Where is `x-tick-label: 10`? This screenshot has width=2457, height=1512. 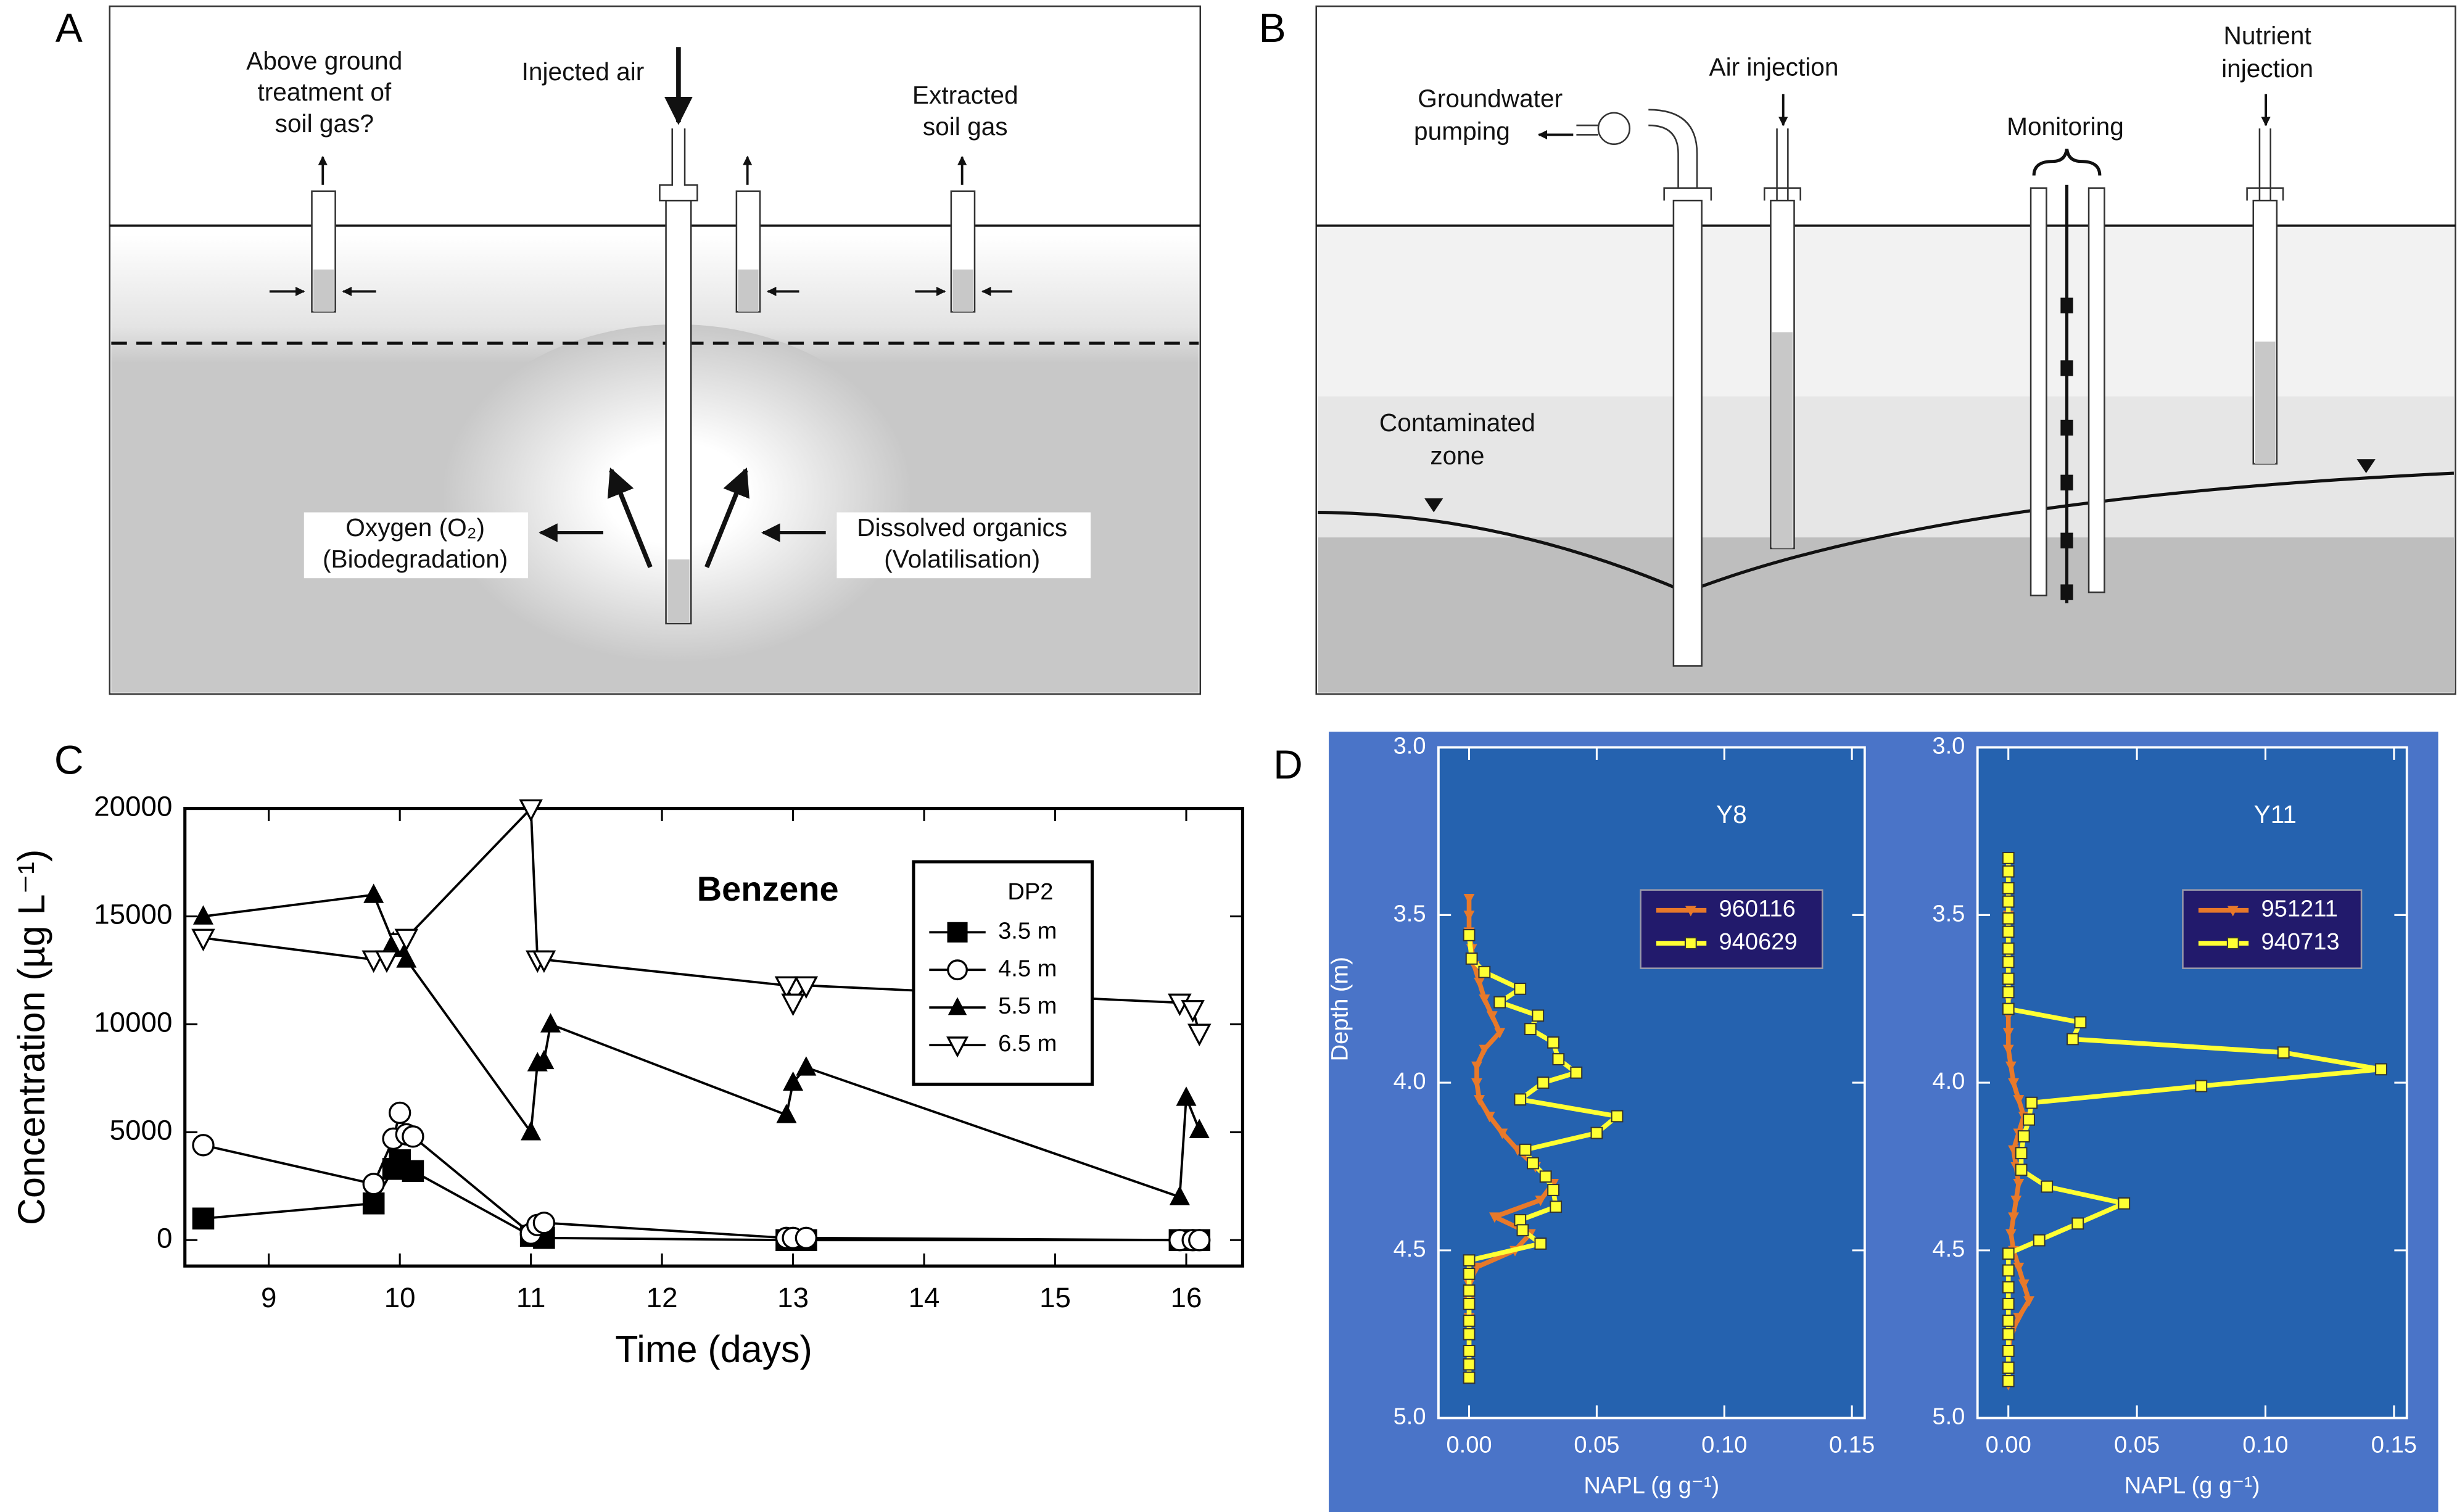
x-tick-label: 10 is located at coordinates (400, 1297).